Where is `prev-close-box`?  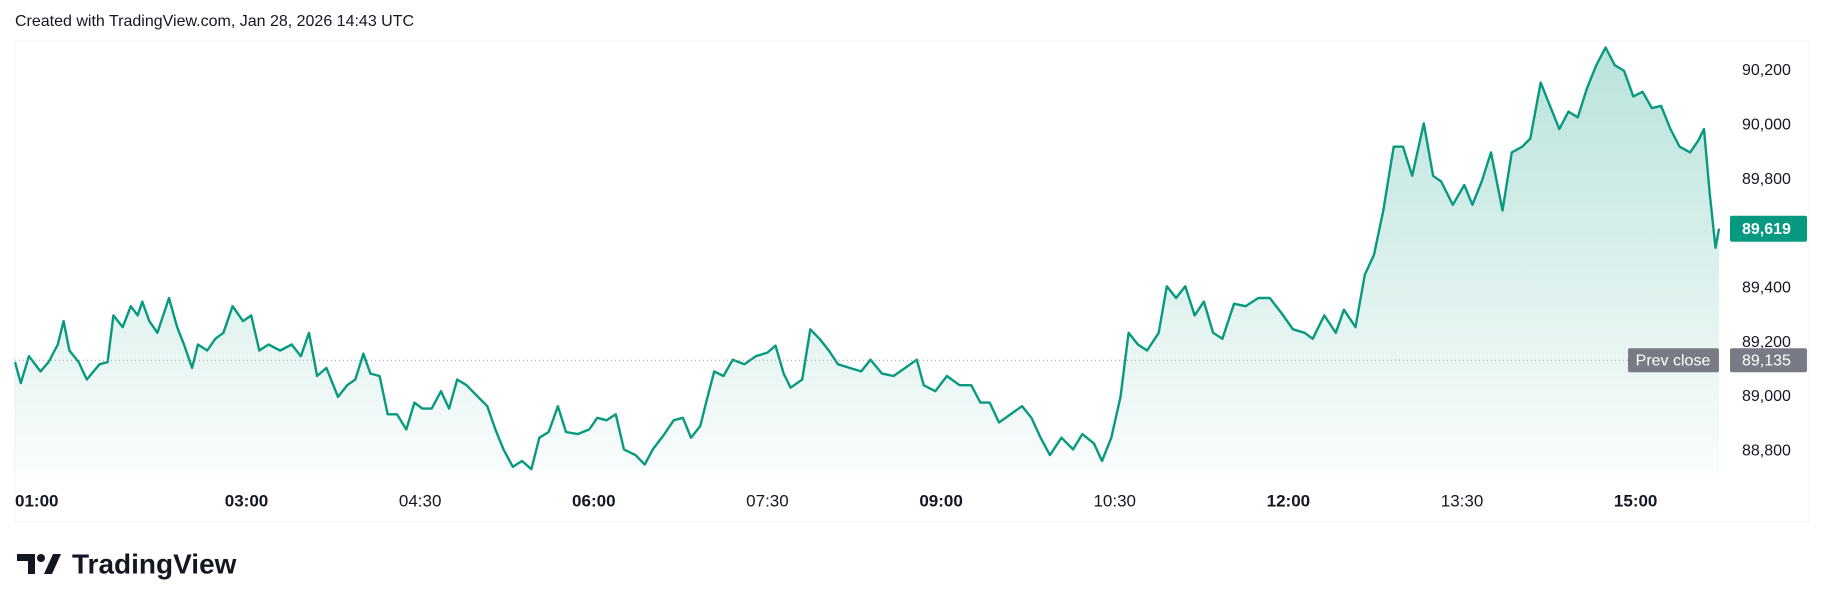
prev-close-box is located at coordinates (1768, 360).